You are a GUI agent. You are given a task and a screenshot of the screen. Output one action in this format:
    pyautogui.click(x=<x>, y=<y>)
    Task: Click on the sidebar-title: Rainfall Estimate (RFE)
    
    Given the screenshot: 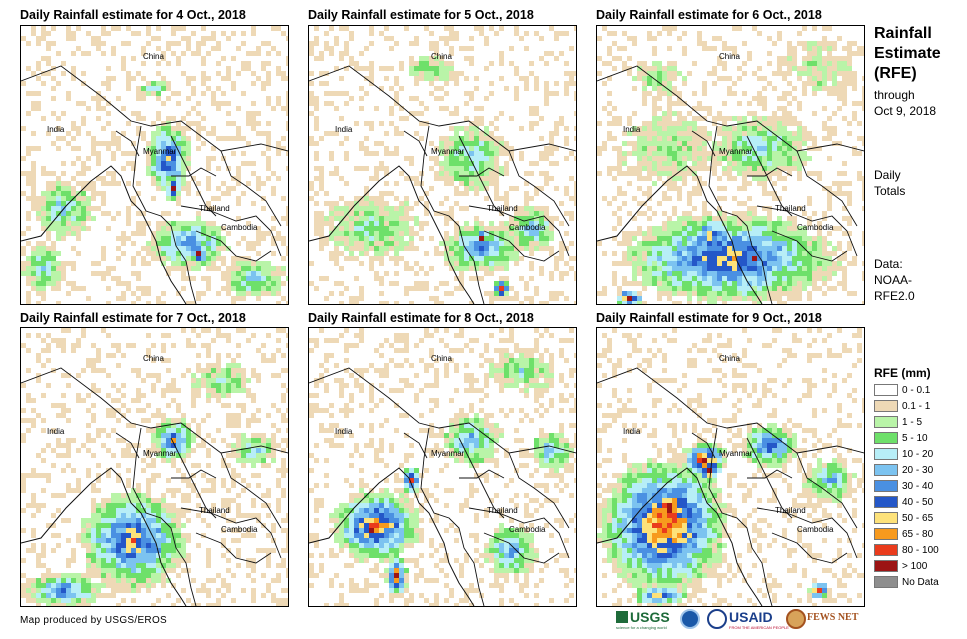 What is the action you would take?
    pyautogui.click(x=907, y=54)
    